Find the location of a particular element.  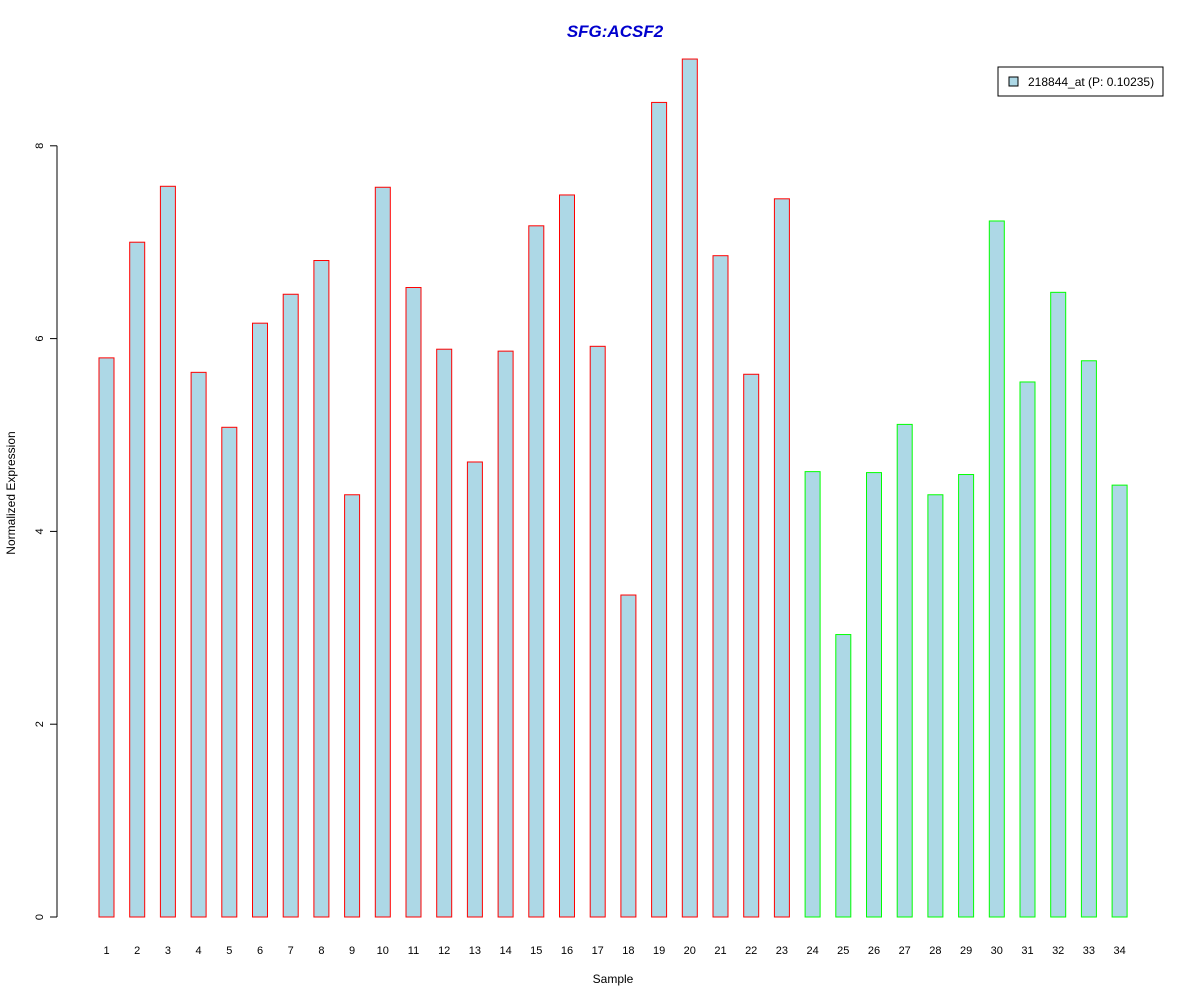

x-axis-label: Sample is located at coordinates (613, 979).